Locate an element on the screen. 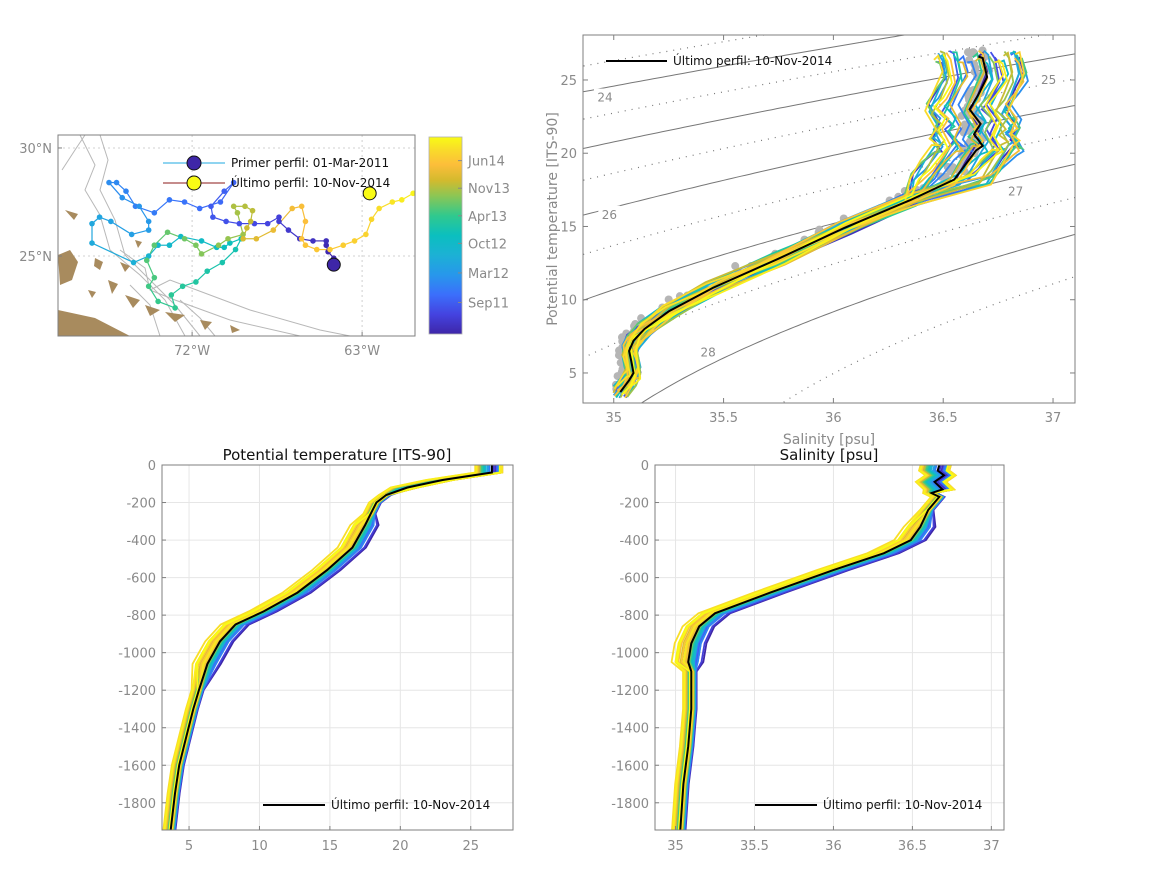  all-profiles is located at coordinates (820, 224).